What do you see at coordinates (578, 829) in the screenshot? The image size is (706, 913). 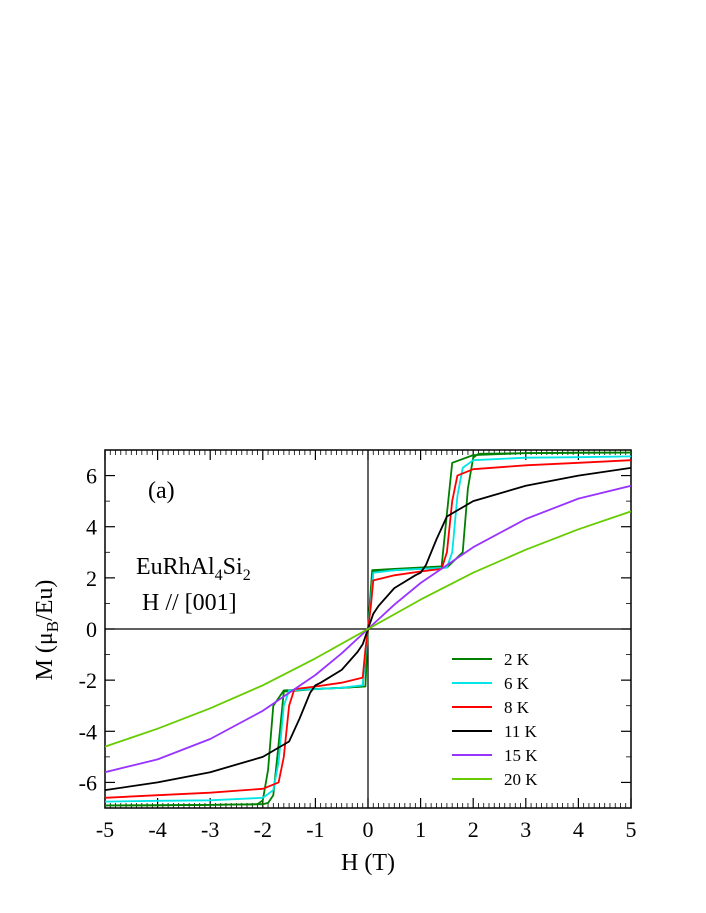 I see `x-tick-label: 4` at bounding box center [578, 829].